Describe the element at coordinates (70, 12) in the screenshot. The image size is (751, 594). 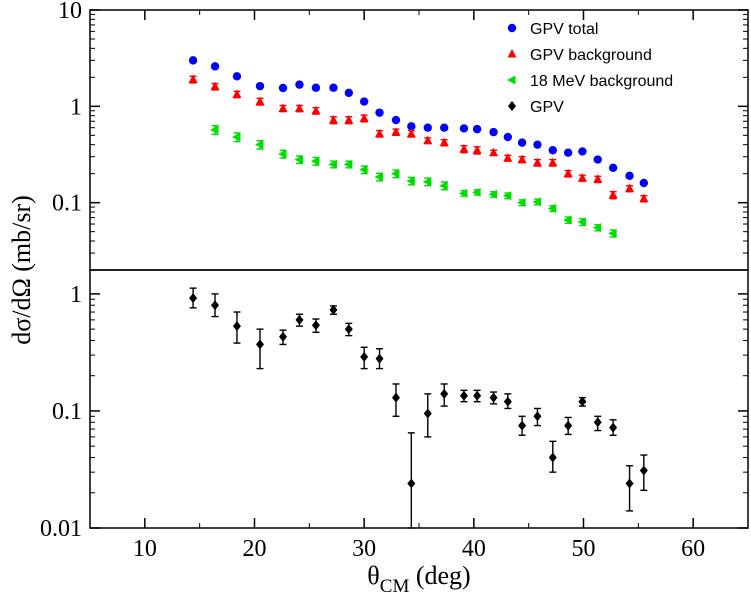
I see `y-tick-label: 10` at that location.